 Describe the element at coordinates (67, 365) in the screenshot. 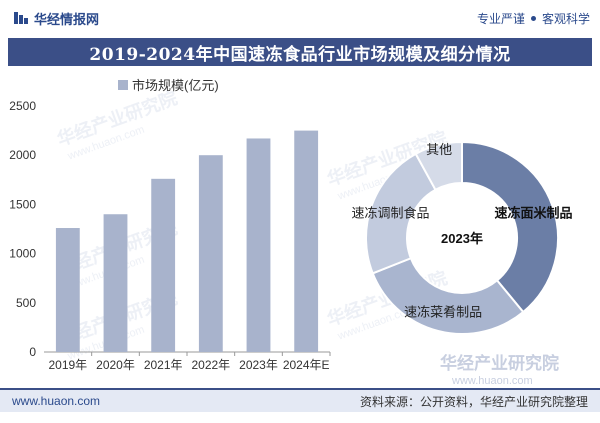

I see `x-tick-label: 2019年` at that location.